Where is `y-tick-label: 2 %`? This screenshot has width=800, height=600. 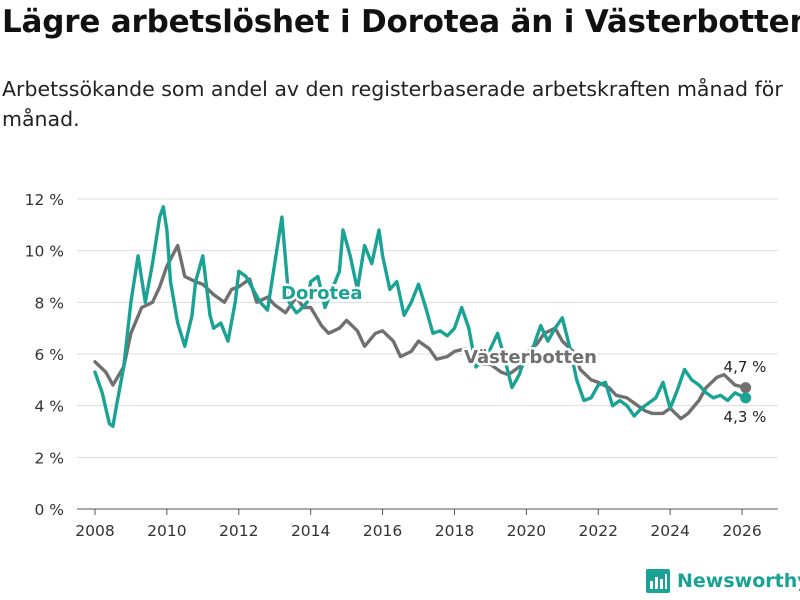 y-tick-label: 2 % is located at coordinates (49, 458).